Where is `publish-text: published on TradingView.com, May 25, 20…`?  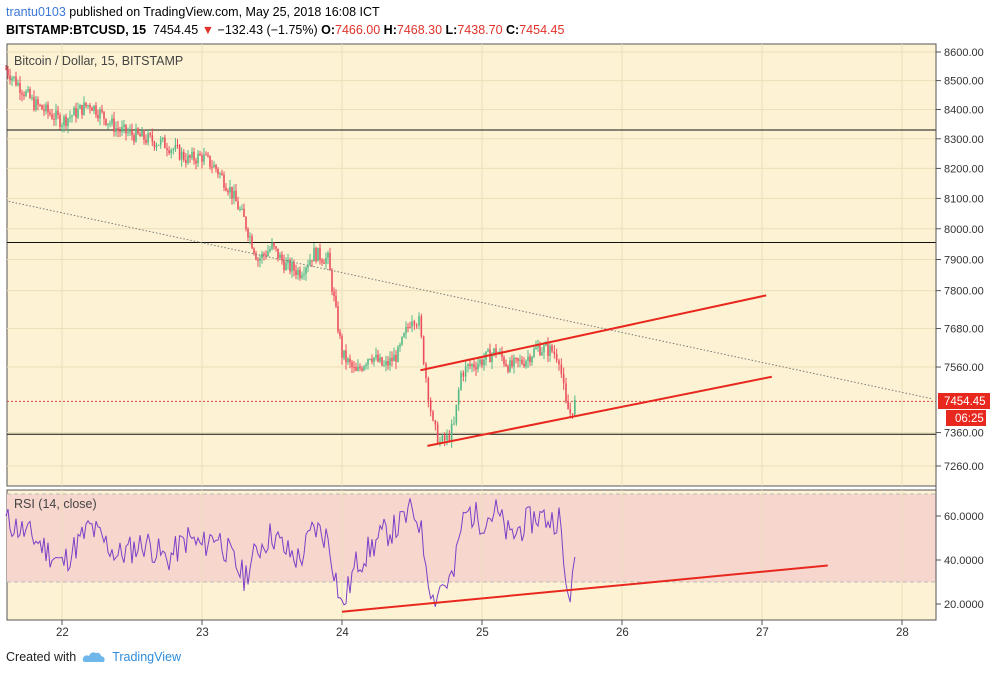 publish-text: published on TradingView.com, May 25, 20… is located at coordinates (224, 12).